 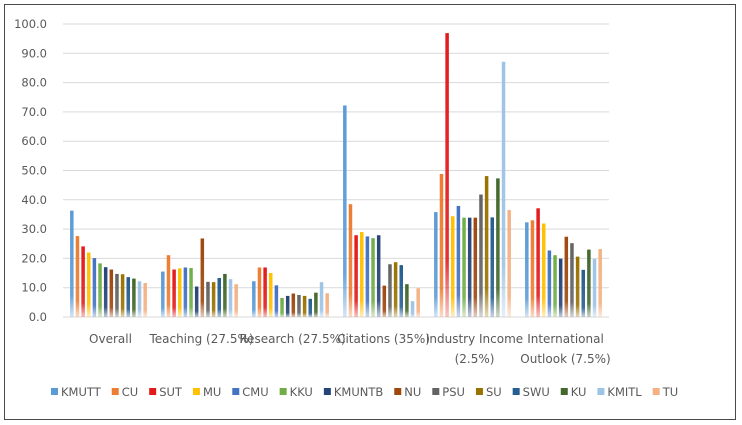 What do you see at coordinates (200, 339) in the screenshot?
I see `x-category-label: Teaching (27.5%)` at bounding box center [200, 339].